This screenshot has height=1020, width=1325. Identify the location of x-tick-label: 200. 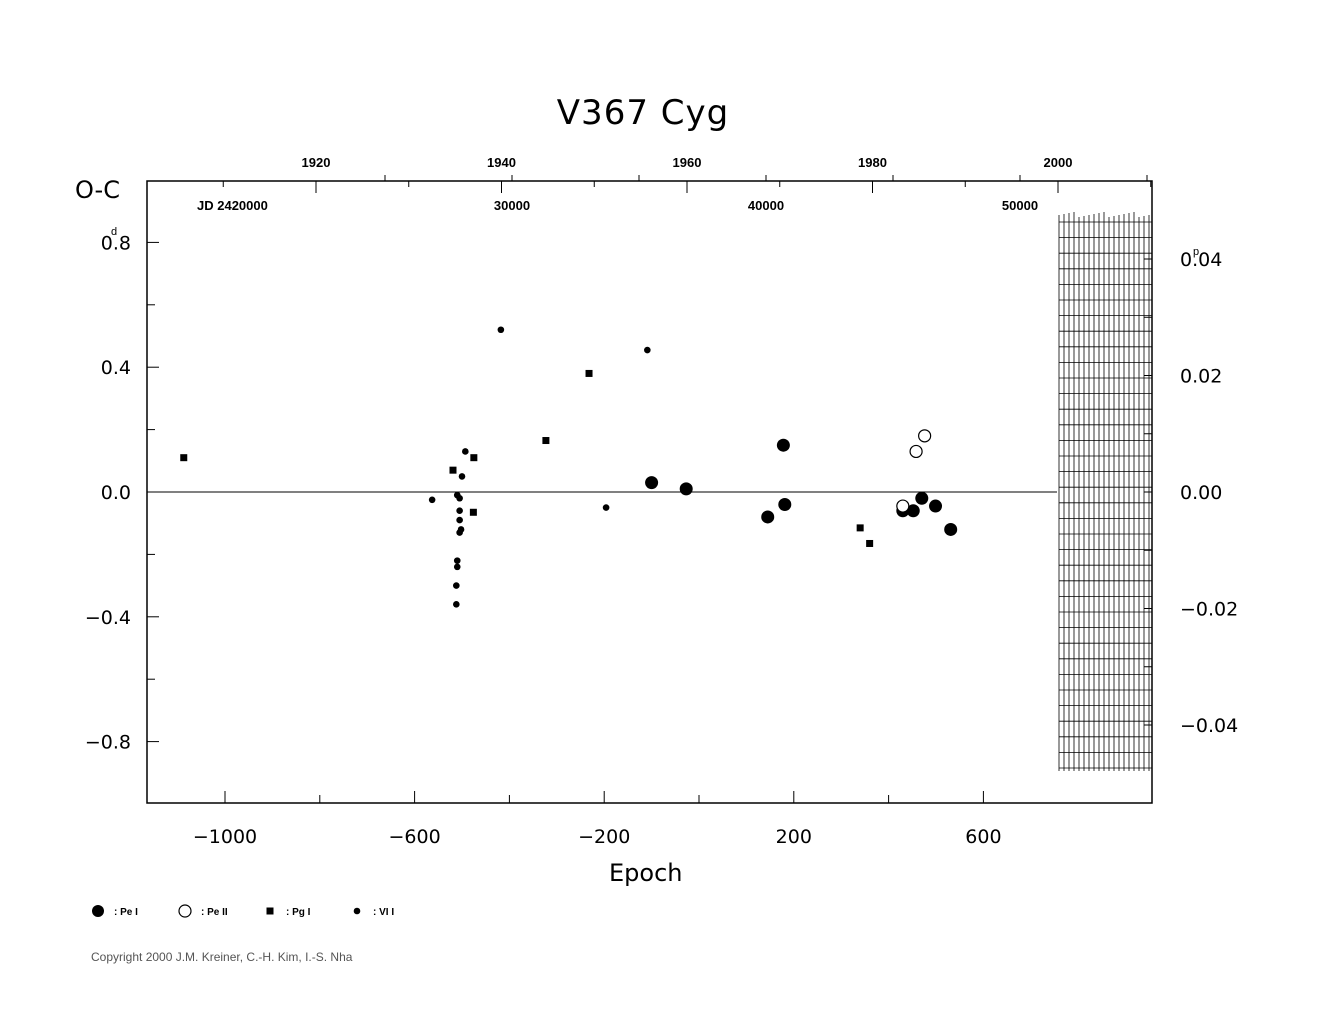
(794, 837).